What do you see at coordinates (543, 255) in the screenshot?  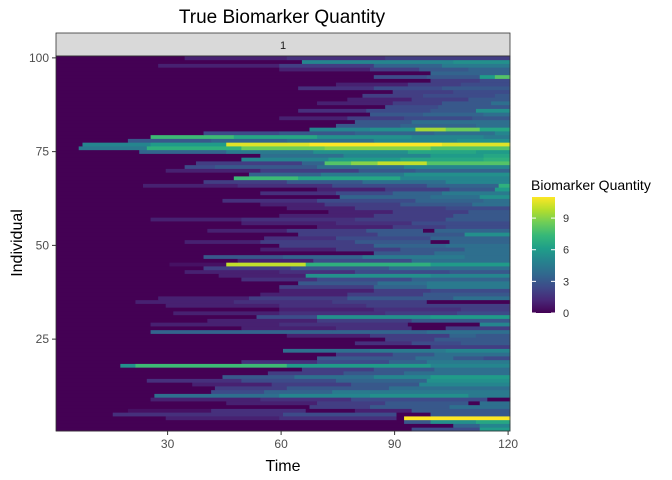 I see `legend-colorbar` at bounding box center [543, 255].